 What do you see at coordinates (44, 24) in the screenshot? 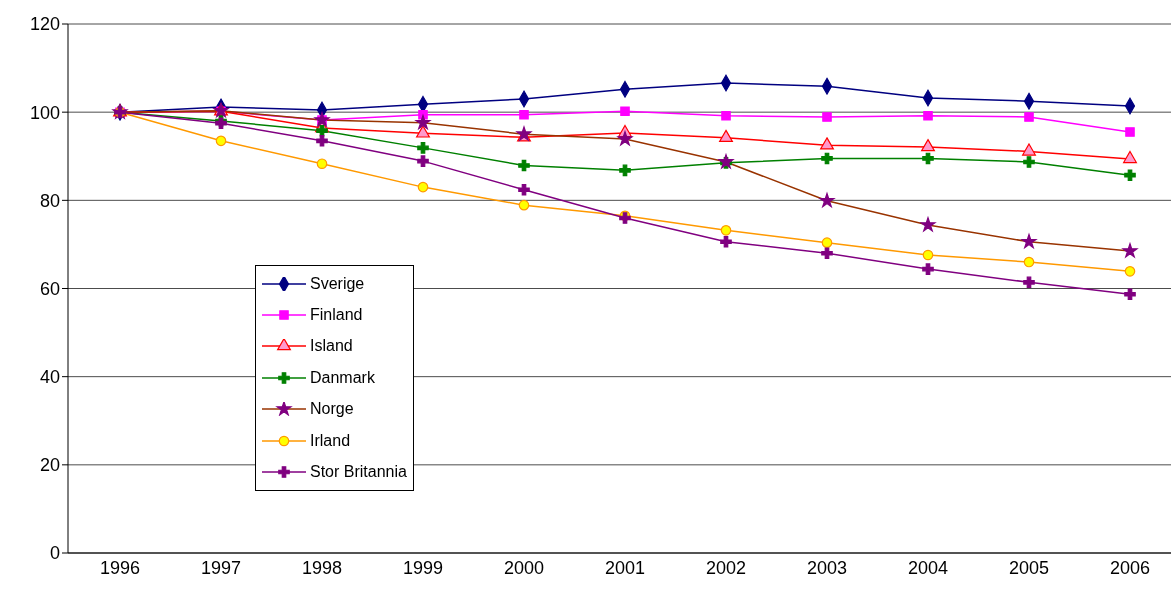
I see `y-tick-label: 120` at bounding box center [44, 24].